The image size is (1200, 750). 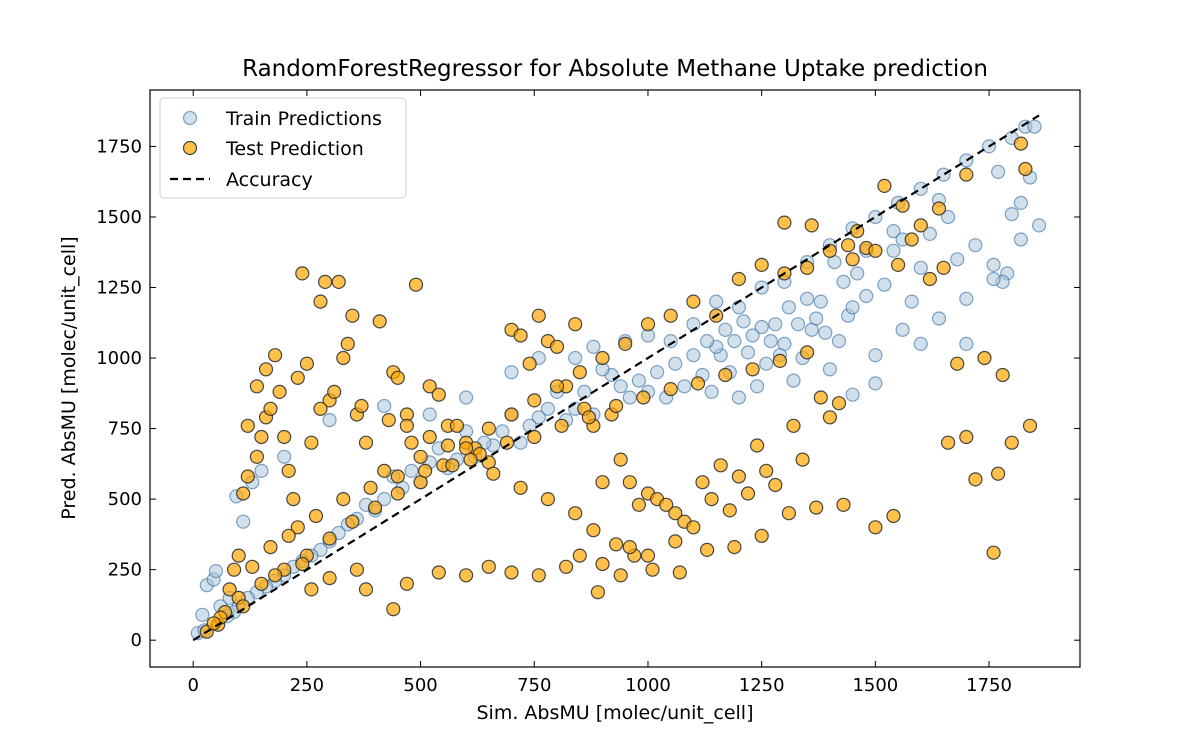 What do you see at coordinates (307, 685) in the screenshot?
I see `x-tick-label: 250` at bounding box center [307, 685].